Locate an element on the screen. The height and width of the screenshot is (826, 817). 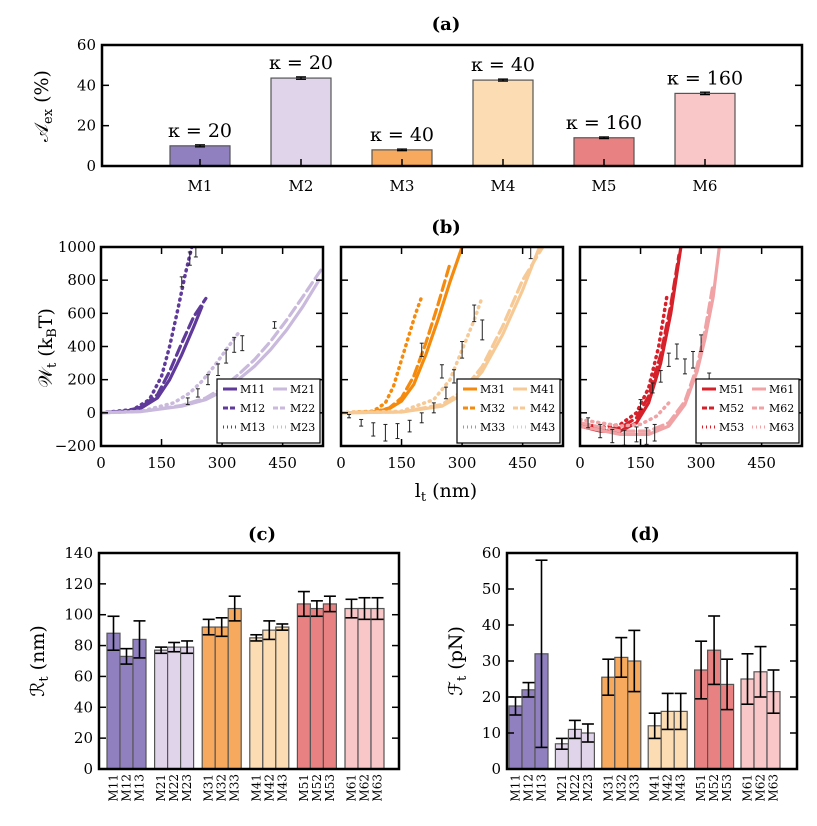
bar-label: κ = 160 is located at coordinates (705, 78).